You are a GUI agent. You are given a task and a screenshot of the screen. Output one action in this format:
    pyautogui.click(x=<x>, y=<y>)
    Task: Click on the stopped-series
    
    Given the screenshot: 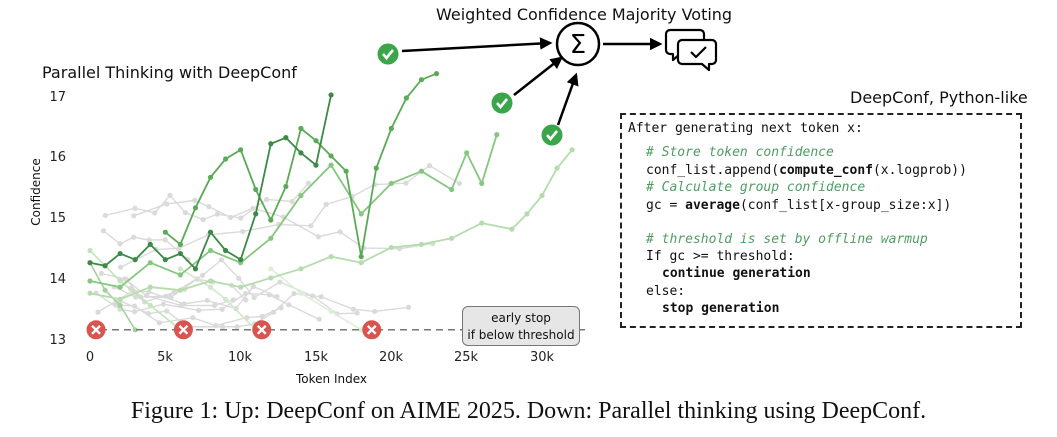 What is the action you would take?
    pyautogui.click(x=218, y=299)
    